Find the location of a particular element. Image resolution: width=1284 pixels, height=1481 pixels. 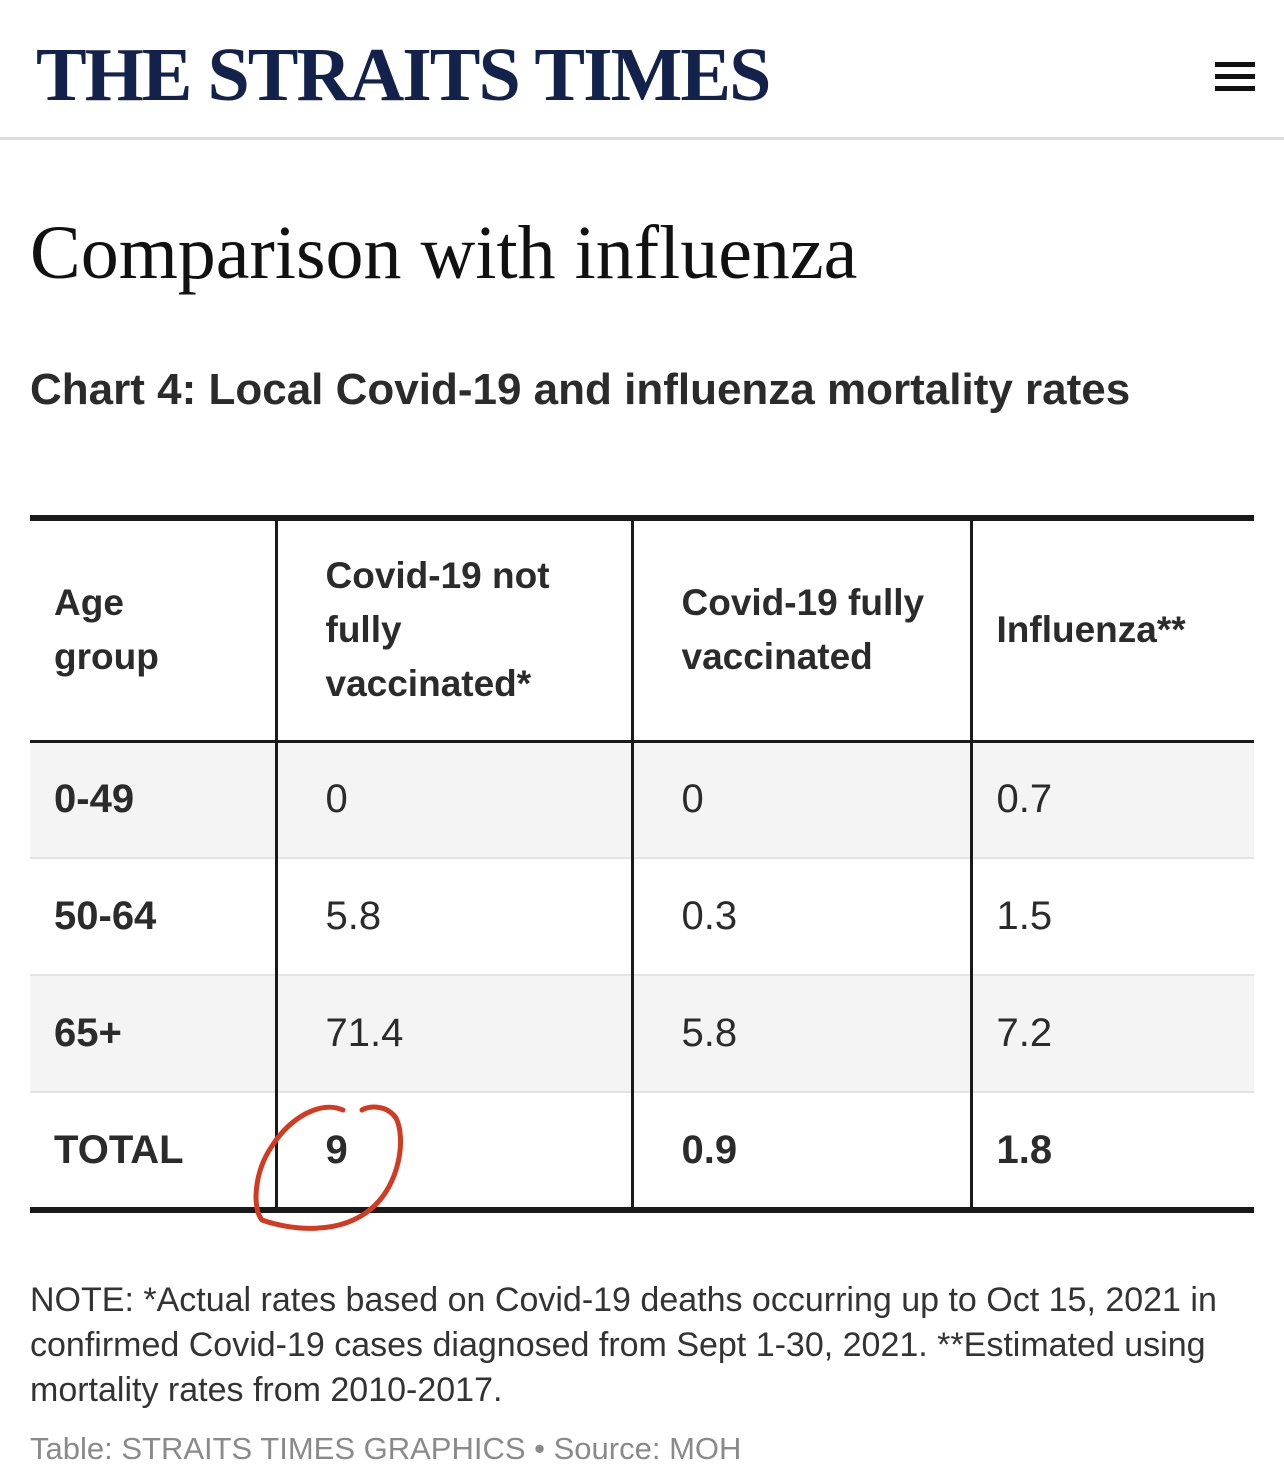

value-cell: 7.2 is located at coordinates (1111, 1034).